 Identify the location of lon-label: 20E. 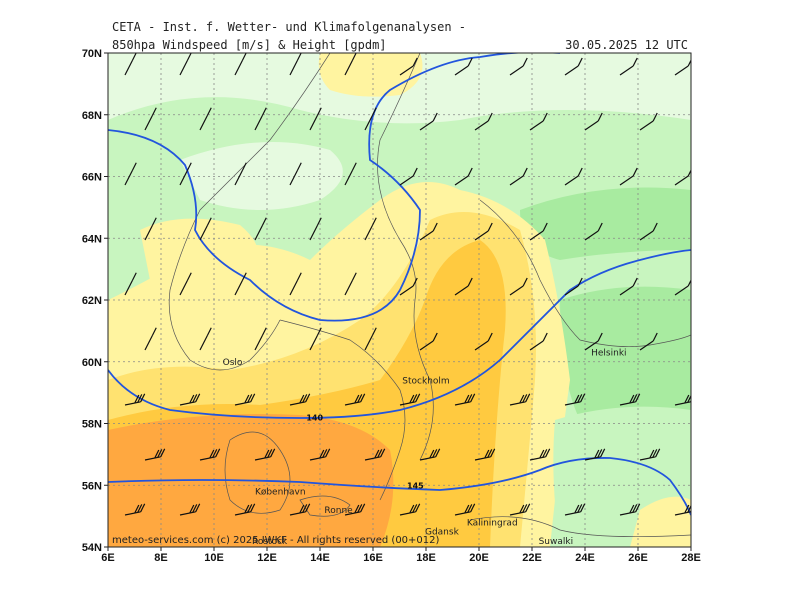
(479, 558).